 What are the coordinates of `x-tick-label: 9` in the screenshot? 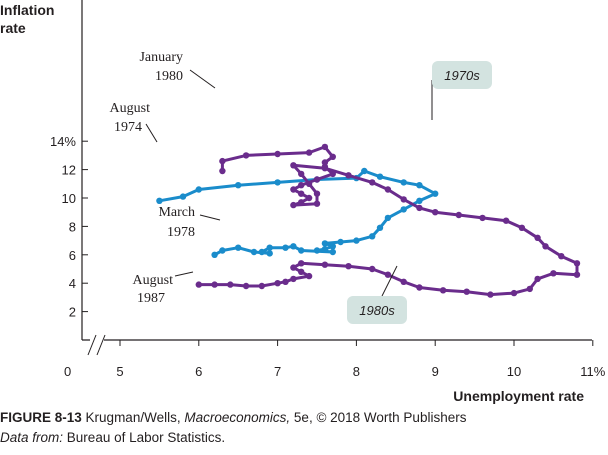 It's located at (435, 371).